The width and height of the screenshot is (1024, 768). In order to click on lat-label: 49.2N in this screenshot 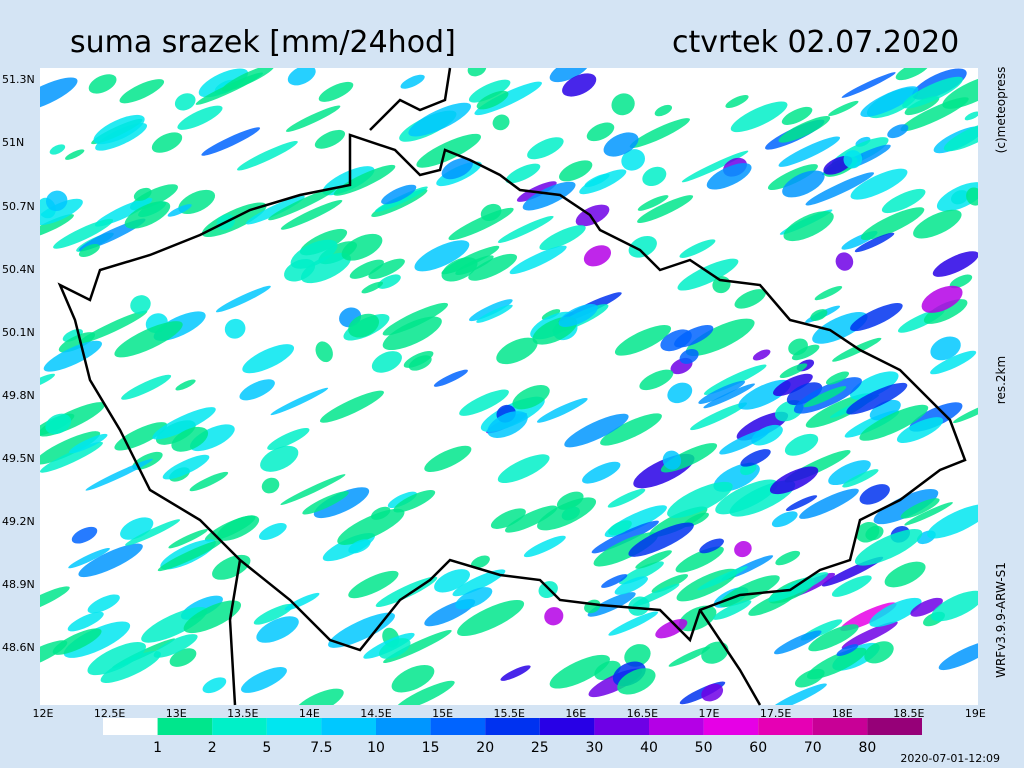, I will do `click(18, 521)`.